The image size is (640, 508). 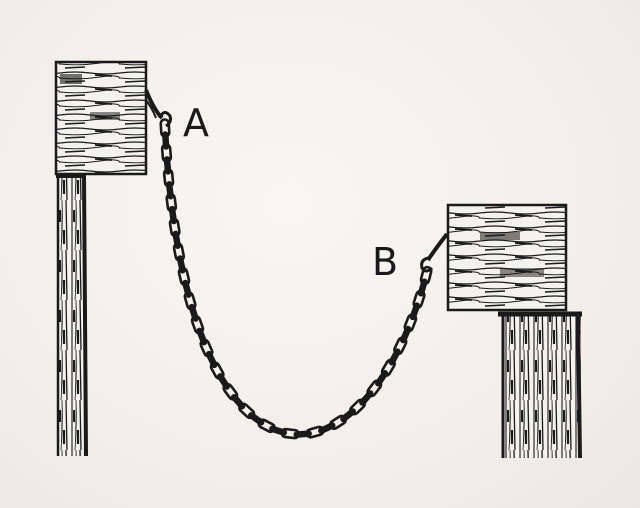 I want to click on point-a-label: A, so click(x=196, y=123).